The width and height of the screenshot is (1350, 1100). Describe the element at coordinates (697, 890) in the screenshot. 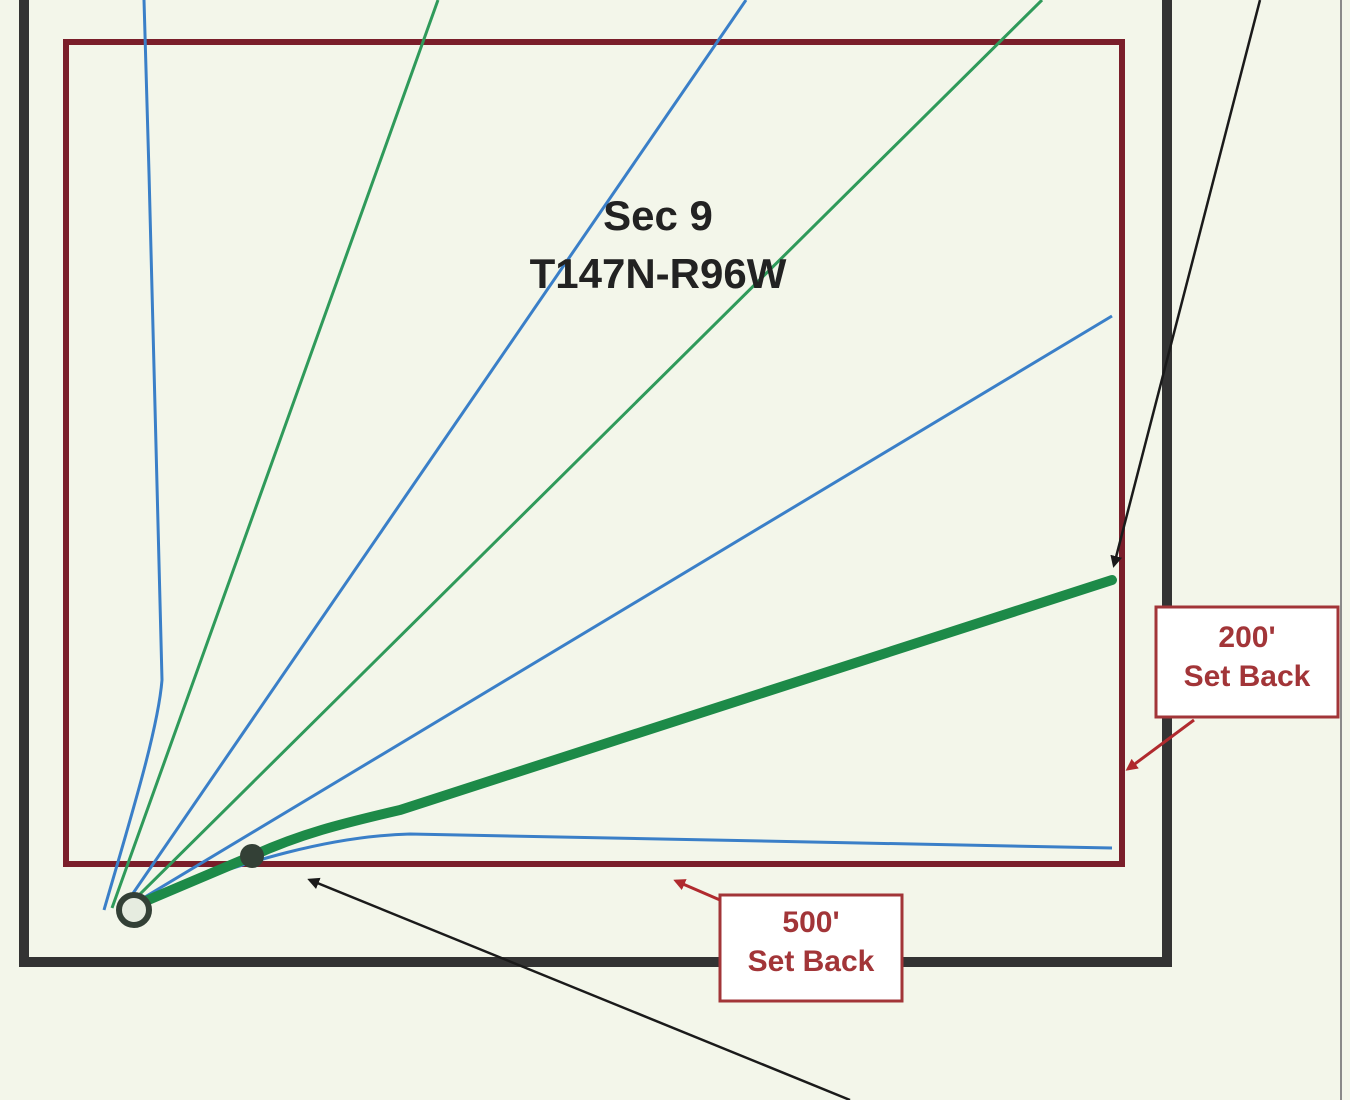

I see `setback-500-arrow` at that location.